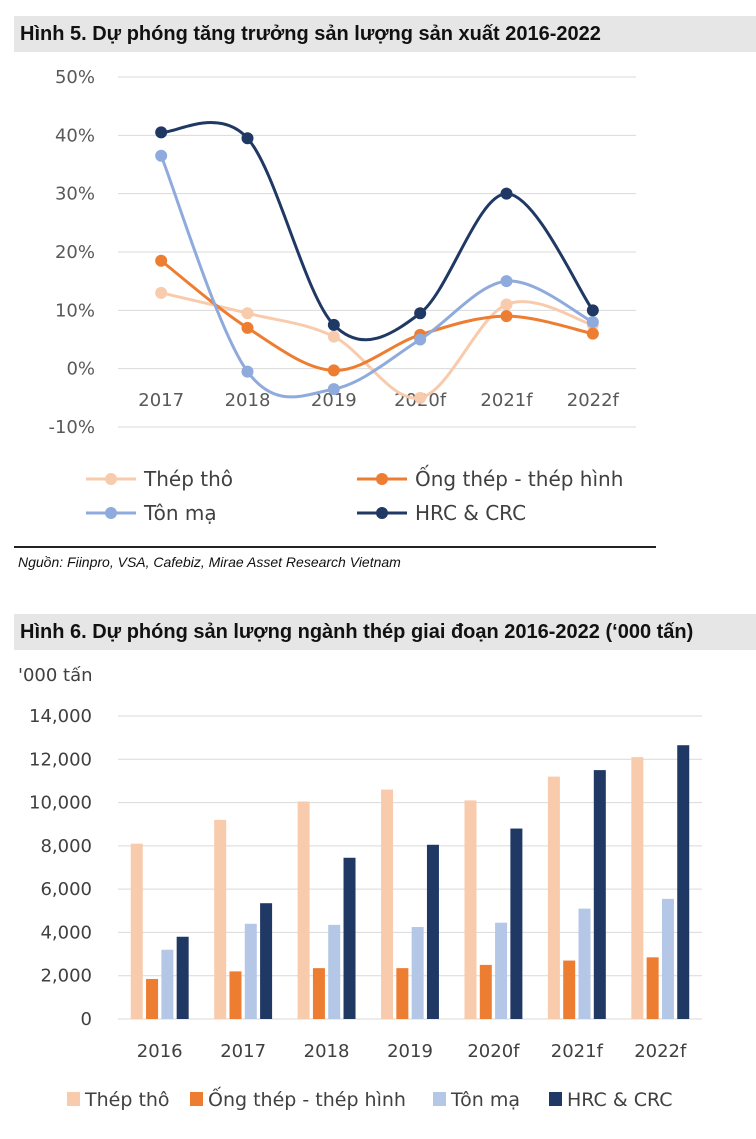  I want to click on y-tick-label: 20%, so click(75, 252).